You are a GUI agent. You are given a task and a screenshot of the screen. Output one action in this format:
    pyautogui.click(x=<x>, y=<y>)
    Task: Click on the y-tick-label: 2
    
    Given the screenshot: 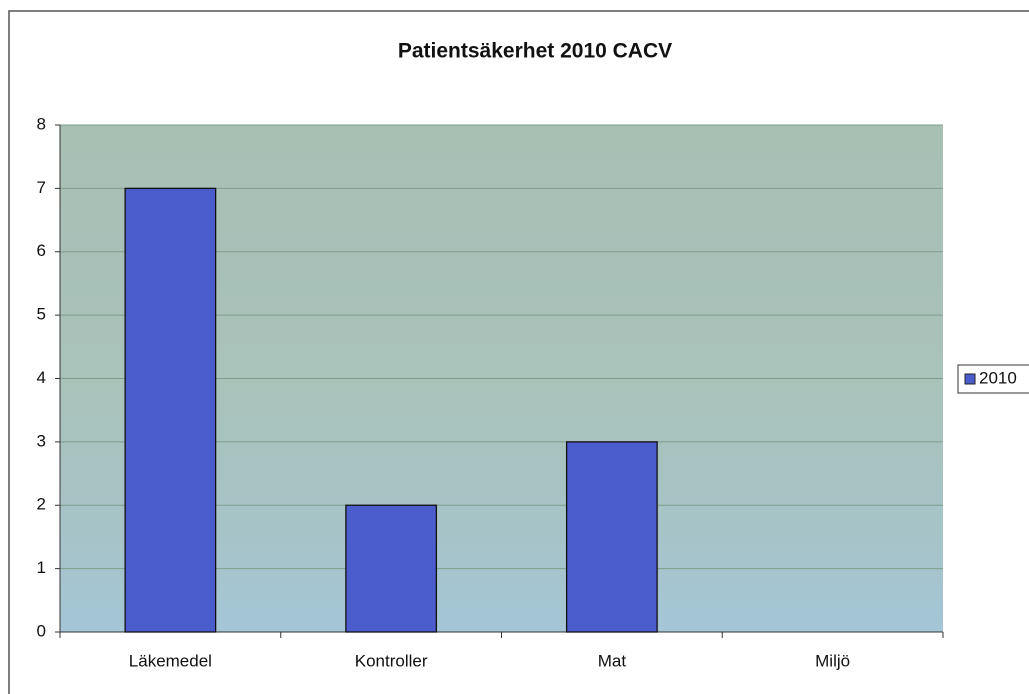 What is the action you would take?
    pyautogui.click(x=41, y=504)
    